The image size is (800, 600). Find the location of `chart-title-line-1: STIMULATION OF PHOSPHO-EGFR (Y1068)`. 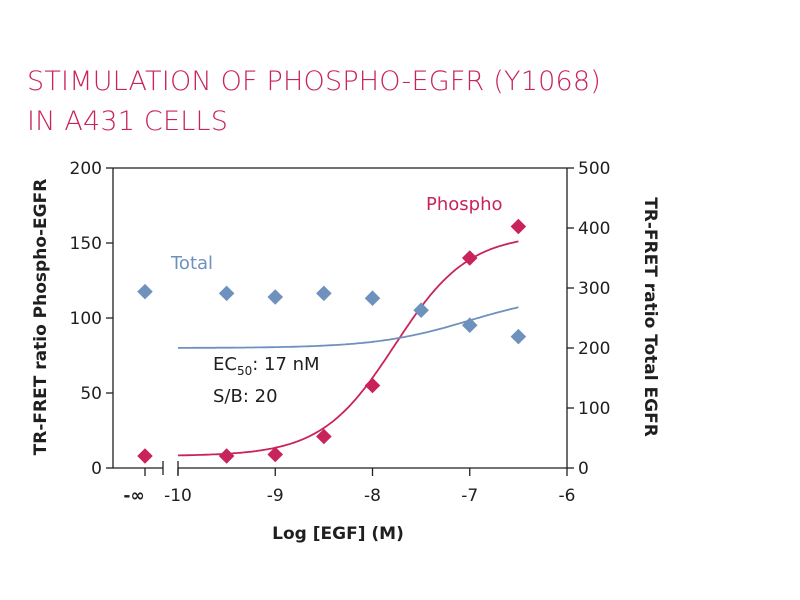

chart-title-line-1: STIMULATION OF PHOSPHO-EGFR (Y1068) is located at coordinates (314, 81).